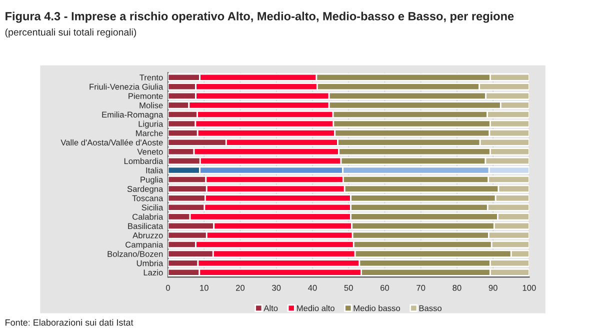  What do you see at coordinates (152, 180) in the screenshot?
I see `y-tick-label: Puglia` at bounding box center [152, 180].